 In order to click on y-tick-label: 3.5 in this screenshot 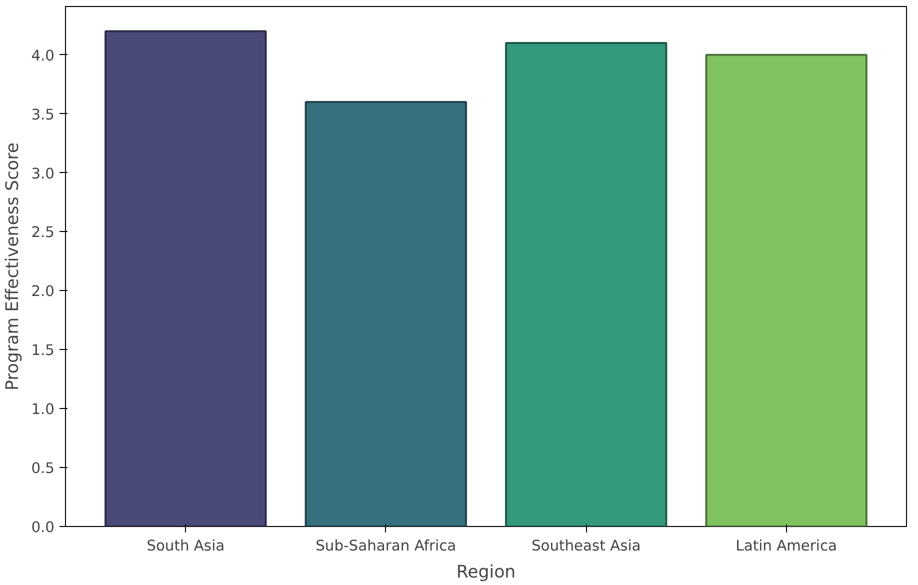, I will do `click(43, 115)`.